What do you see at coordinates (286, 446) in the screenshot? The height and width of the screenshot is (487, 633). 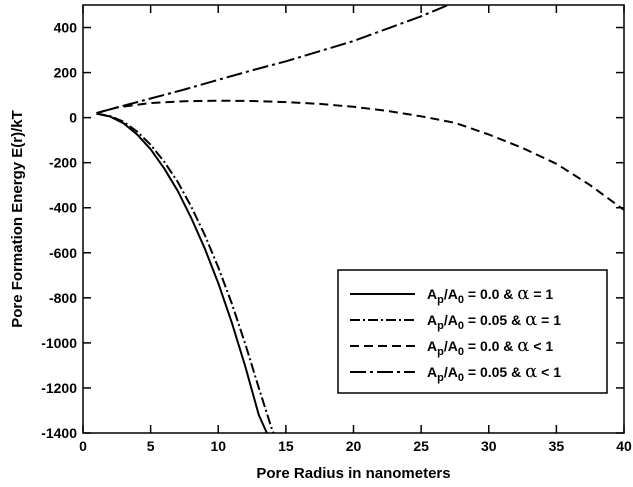 I see `x-tick-label: 15` at bounding box center [286, 446].